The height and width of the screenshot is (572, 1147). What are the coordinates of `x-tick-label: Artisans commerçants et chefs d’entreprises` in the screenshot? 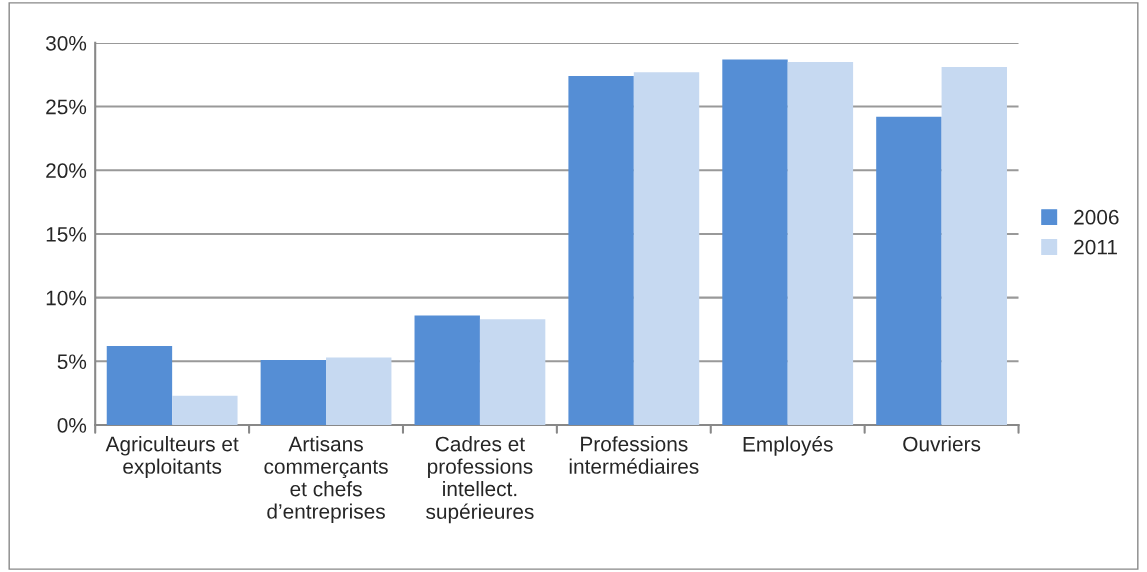 It's located at (326, 479).